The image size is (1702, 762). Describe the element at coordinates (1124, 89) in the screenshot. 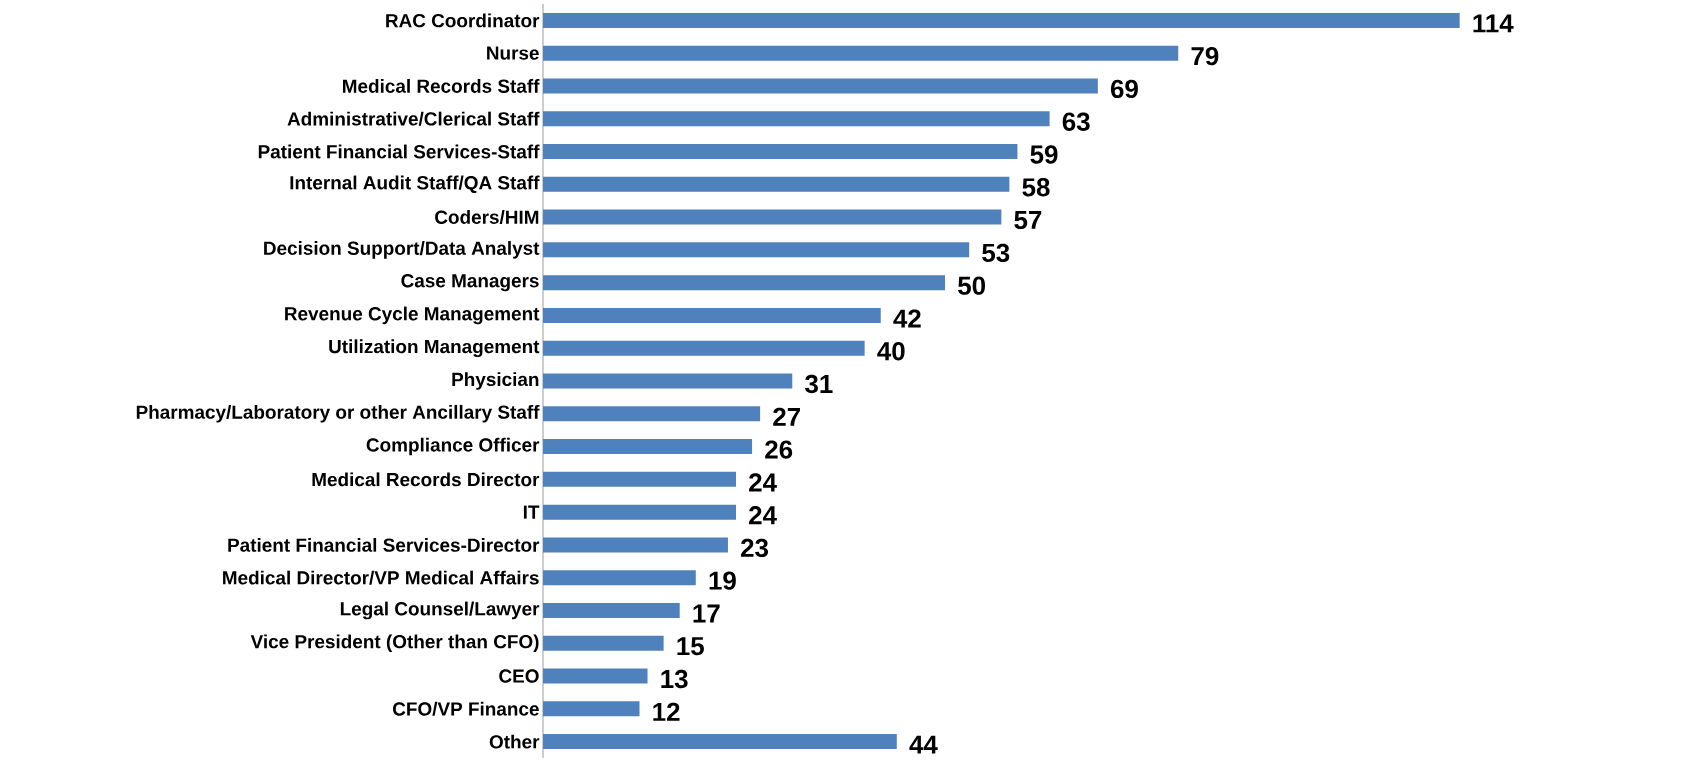

I see `data-label: 69` at that location.